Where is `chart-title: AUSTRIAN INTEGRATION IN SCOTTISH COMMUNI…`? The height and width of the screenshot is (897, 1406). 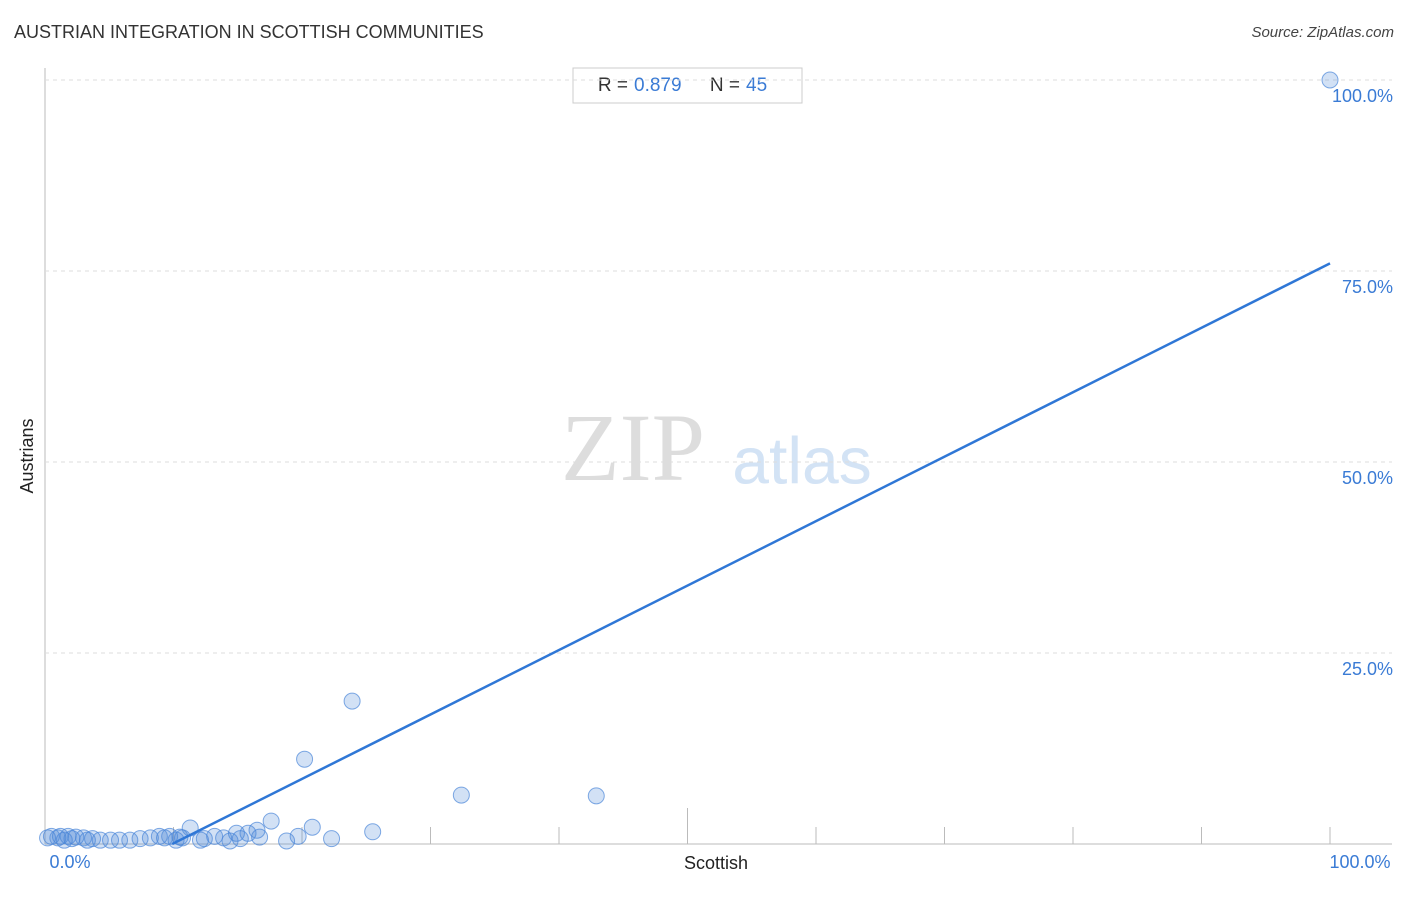
chart-title: AUSTRIAN INTEGRATION IN SCOTTISH COMMUNI… is located at coordinates (249, 32).